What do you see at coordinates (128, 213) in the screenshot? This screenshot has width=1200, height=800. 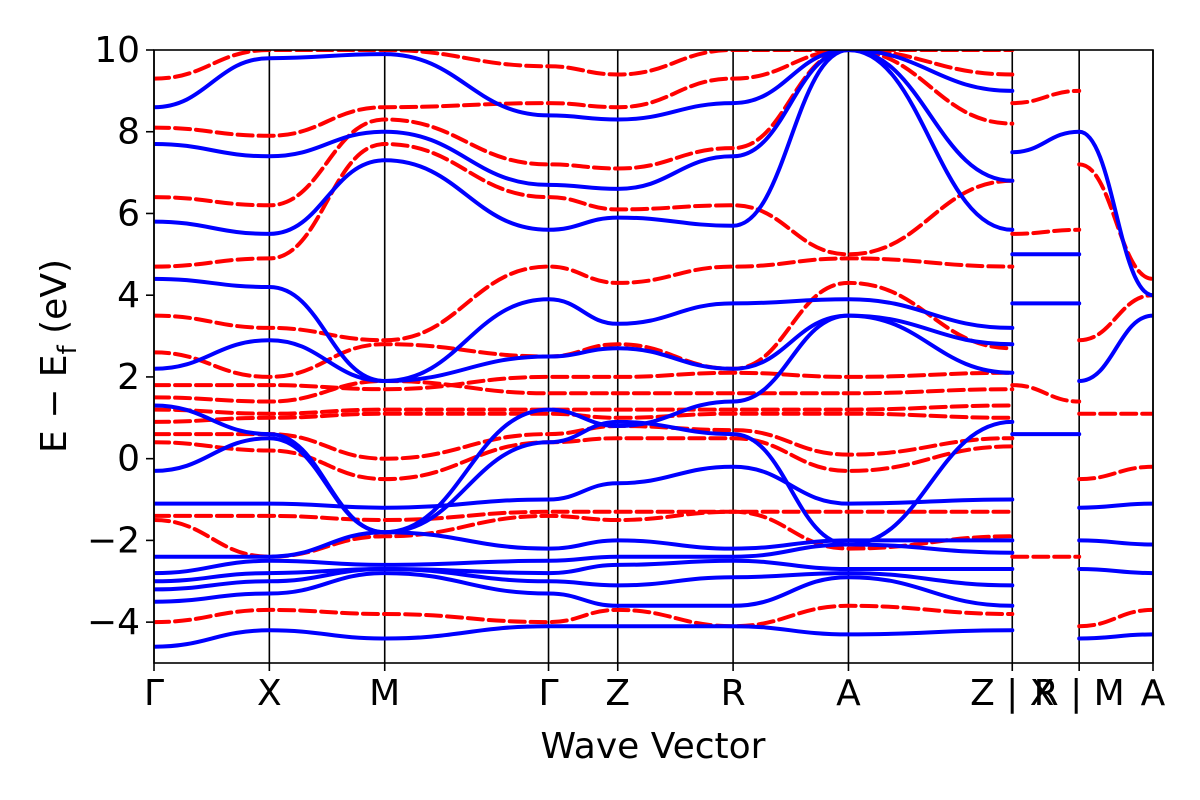 I see `y-tick-label: 6` at bounding box center [128, 213].